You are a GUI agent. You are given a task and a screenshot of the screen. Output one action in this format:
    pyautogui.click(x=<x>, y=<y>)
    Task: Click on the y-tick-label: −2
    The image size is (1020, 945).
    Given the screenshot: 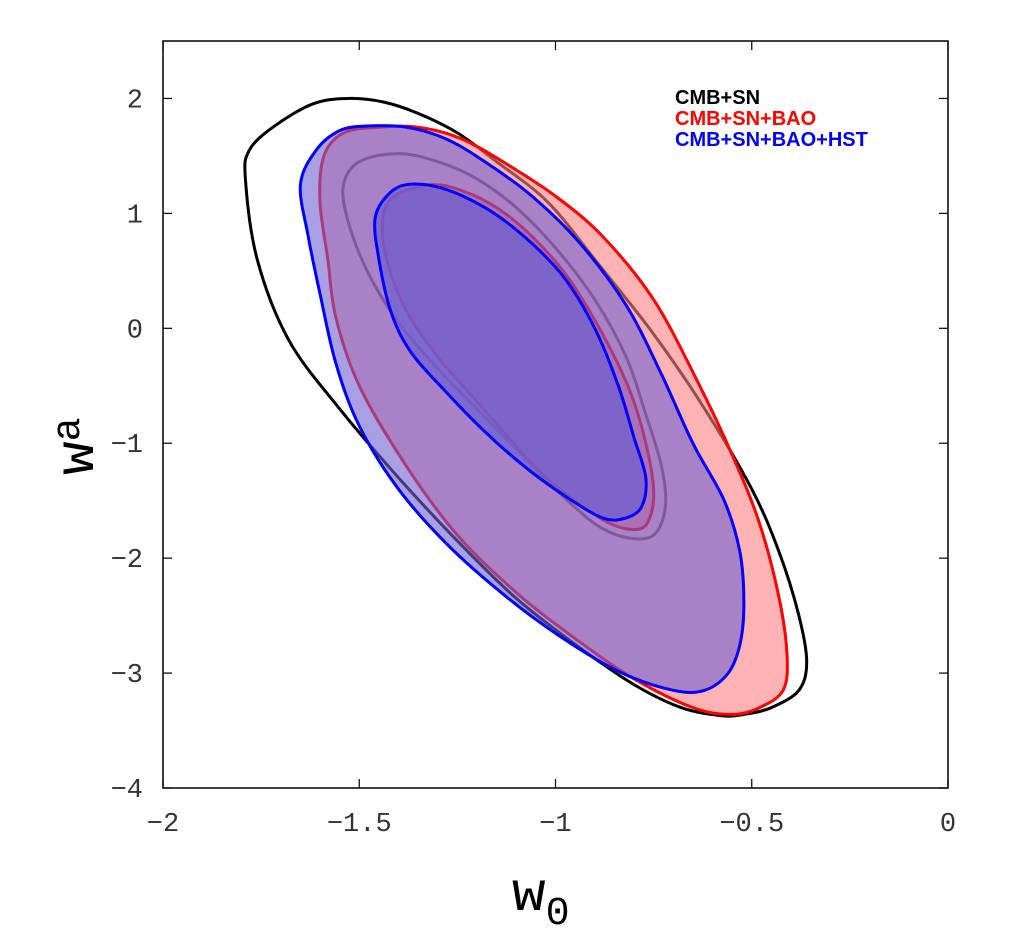 What is the action you would take?
    pyautogui.click(x=127, y=561)
    